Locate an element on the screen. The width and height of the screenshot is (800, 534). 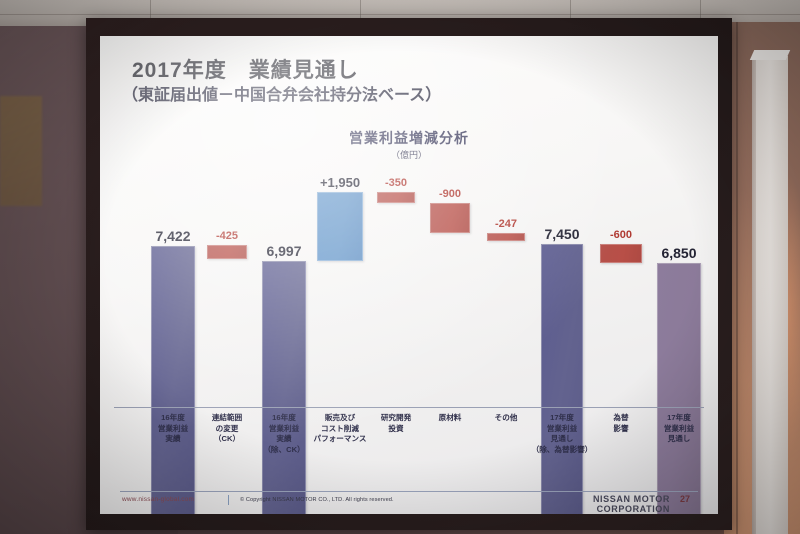
footer-separator is located at coordinates (228, 500).